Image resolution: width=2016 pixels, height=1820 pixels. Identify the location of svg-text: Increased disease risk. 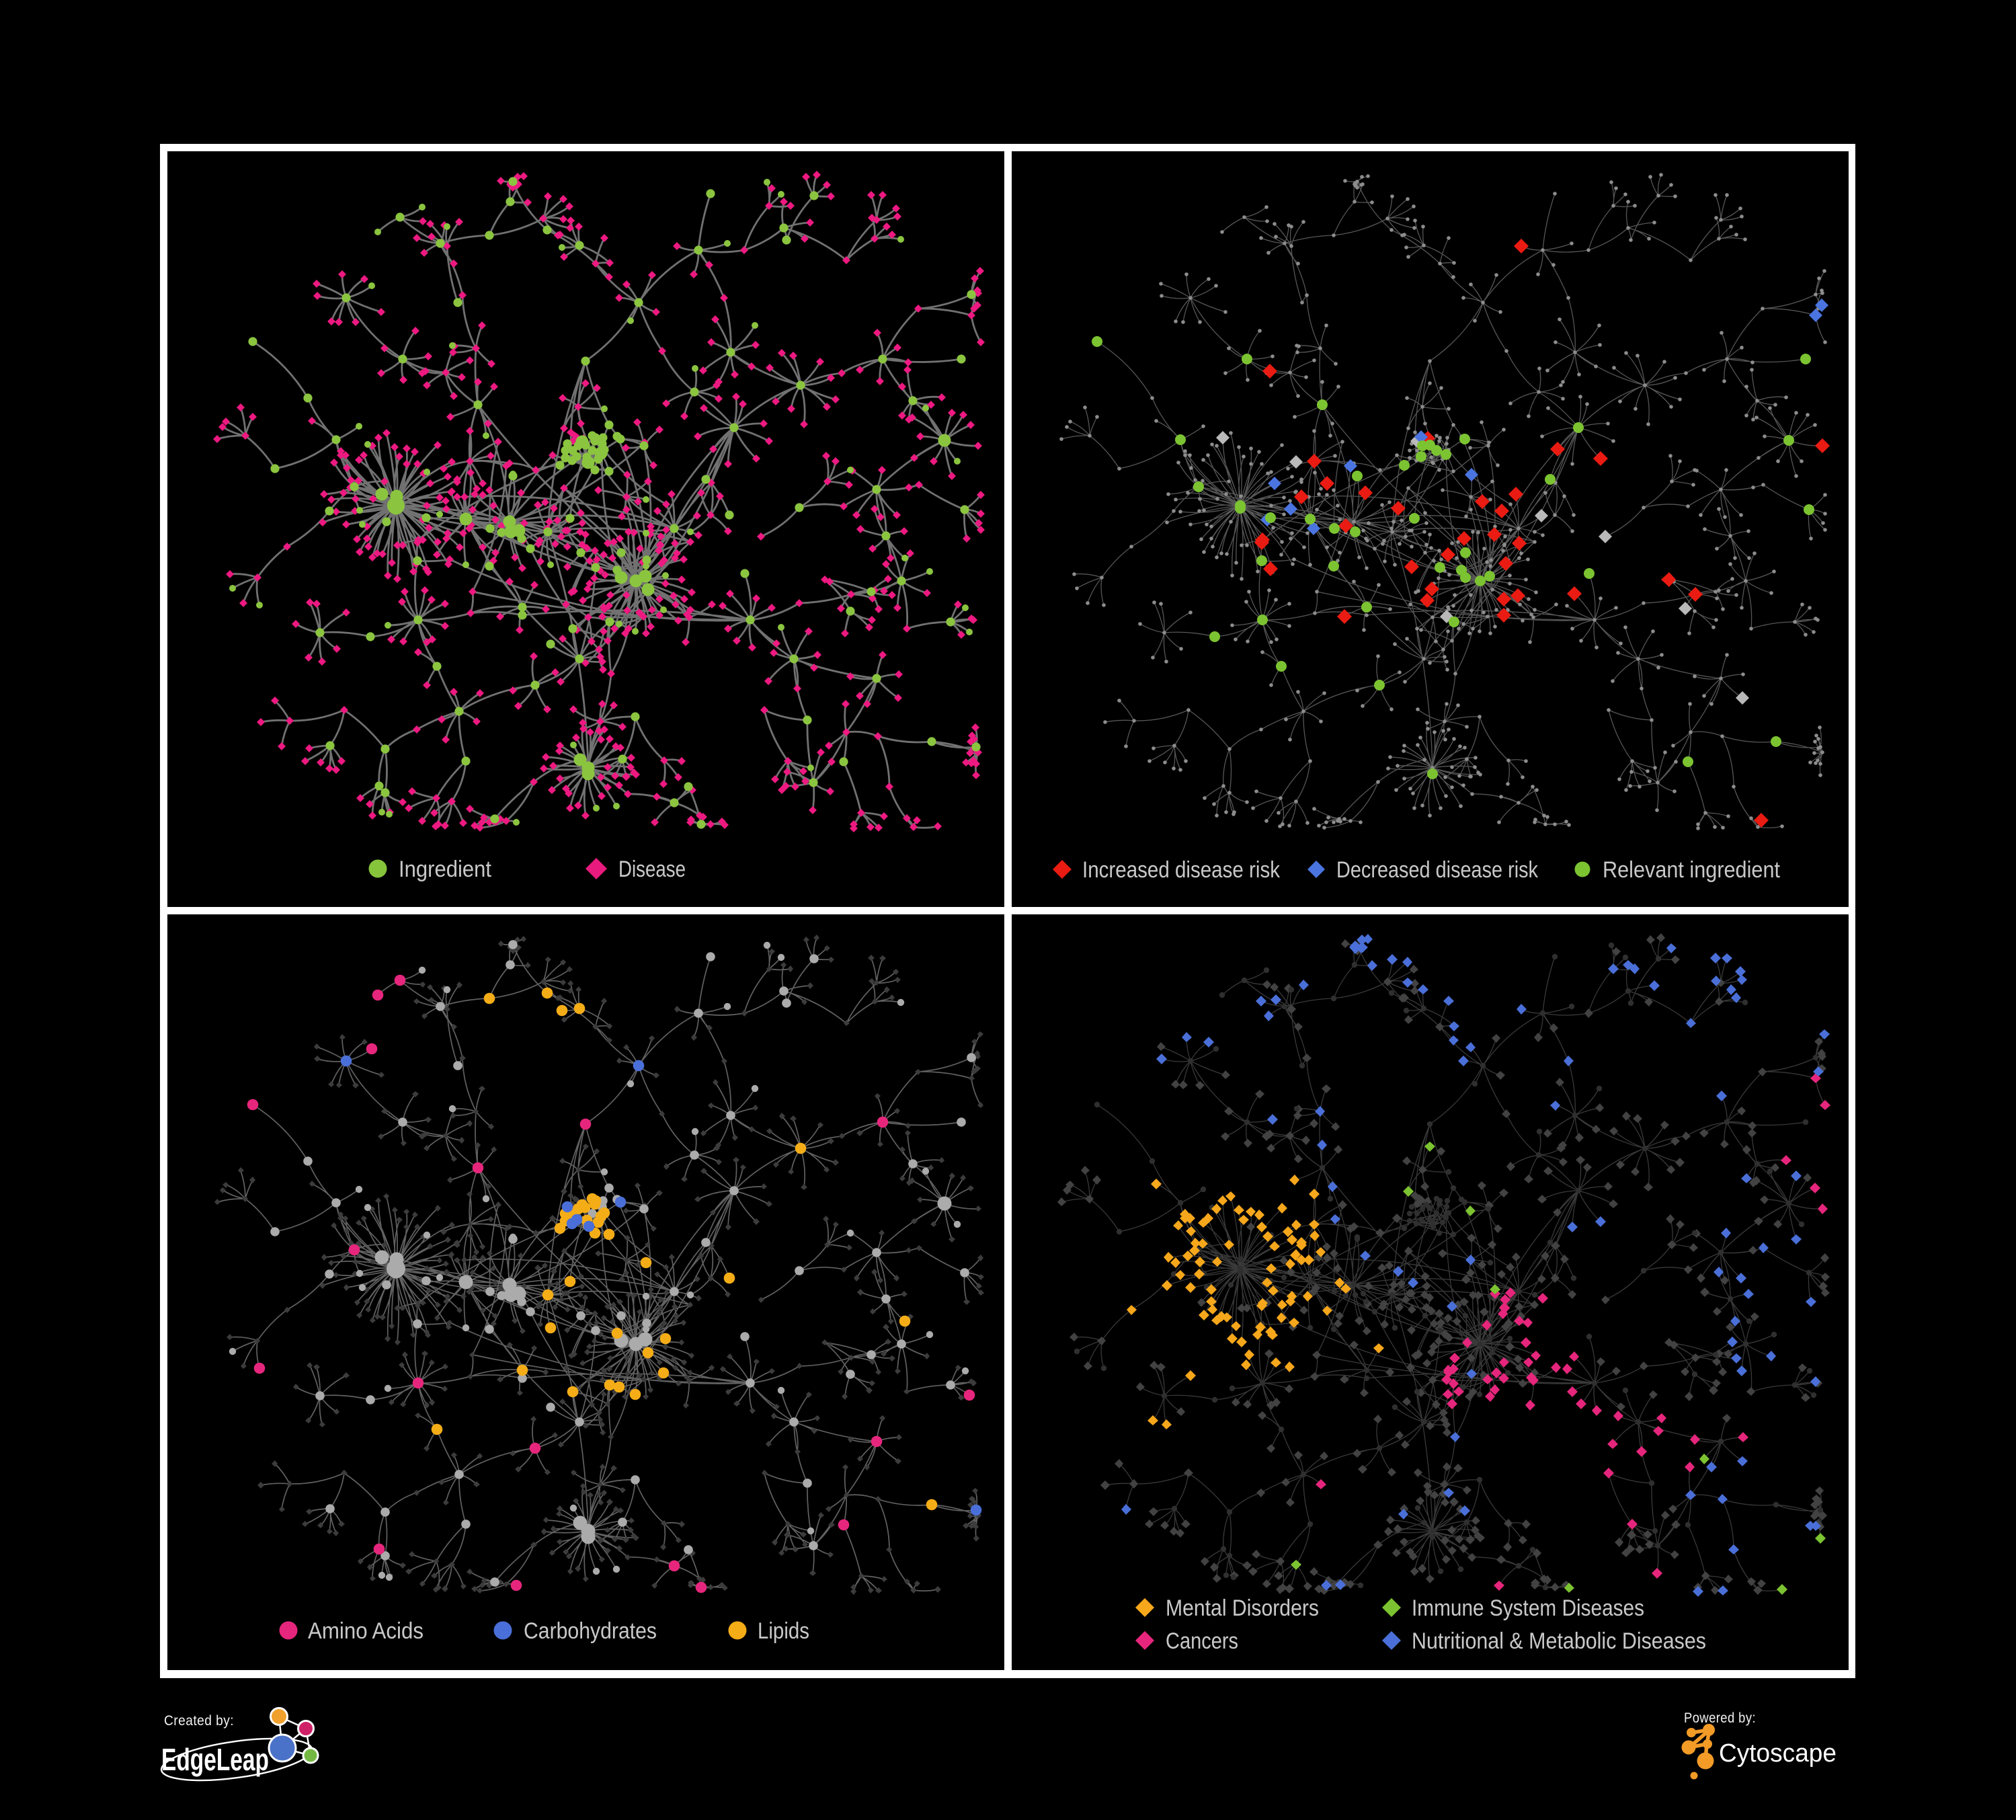
(1181, 870).